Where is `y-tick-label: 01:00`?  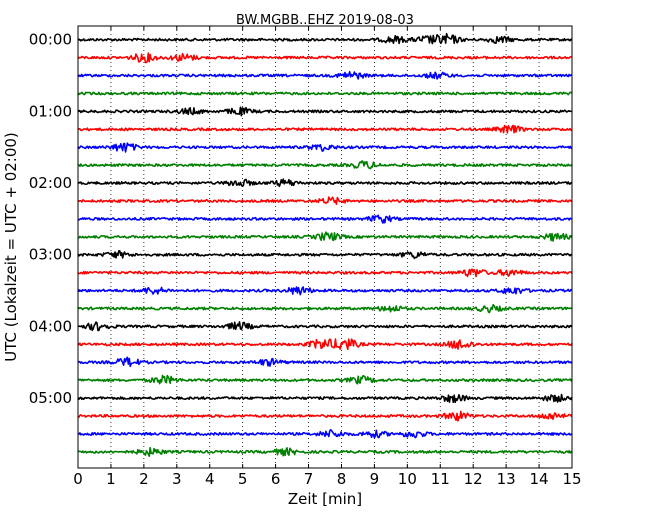
y-tick-label: 01:00 is located at coordinates (50, 111).